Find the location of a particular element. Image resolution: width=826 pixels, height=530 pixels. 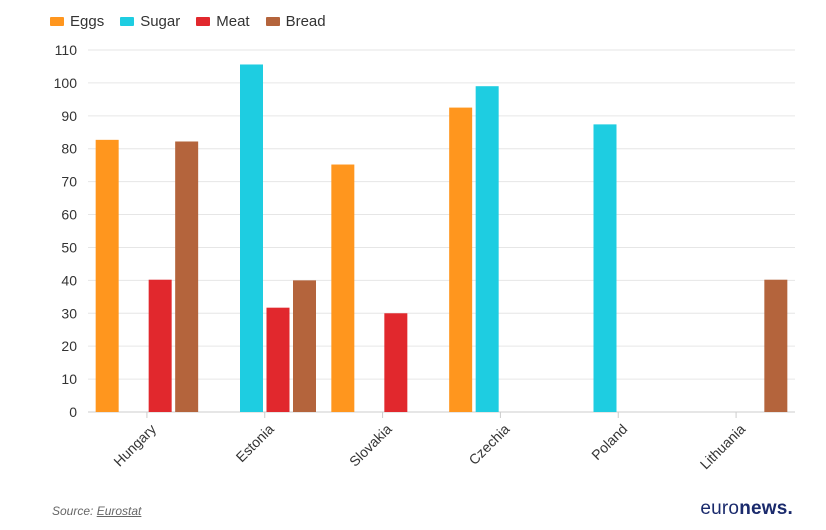

x-tick-label: Poland is located at coordinates (609, 442).